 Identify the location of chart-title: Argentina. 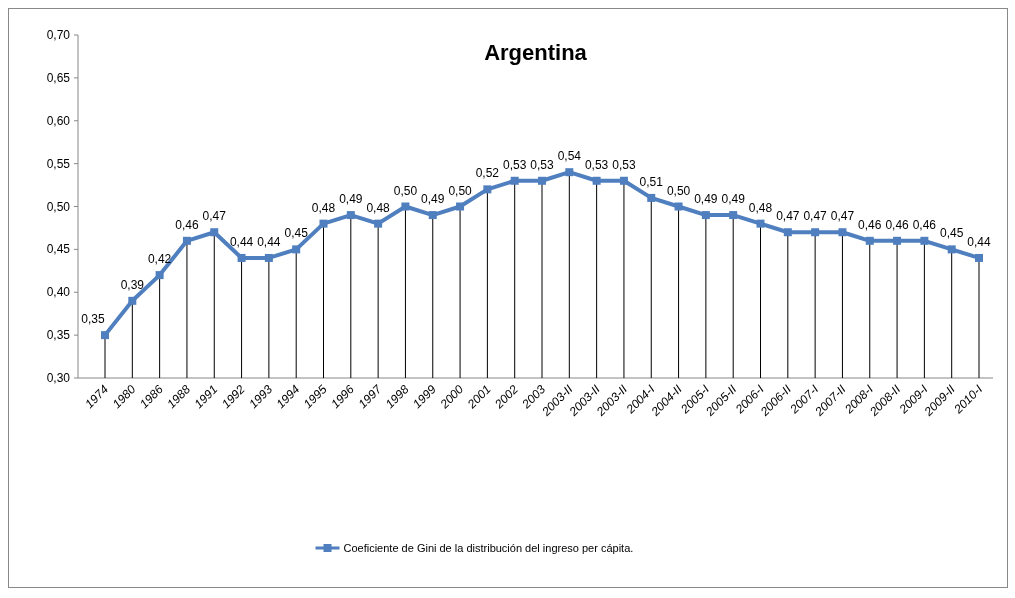
(536, 52).